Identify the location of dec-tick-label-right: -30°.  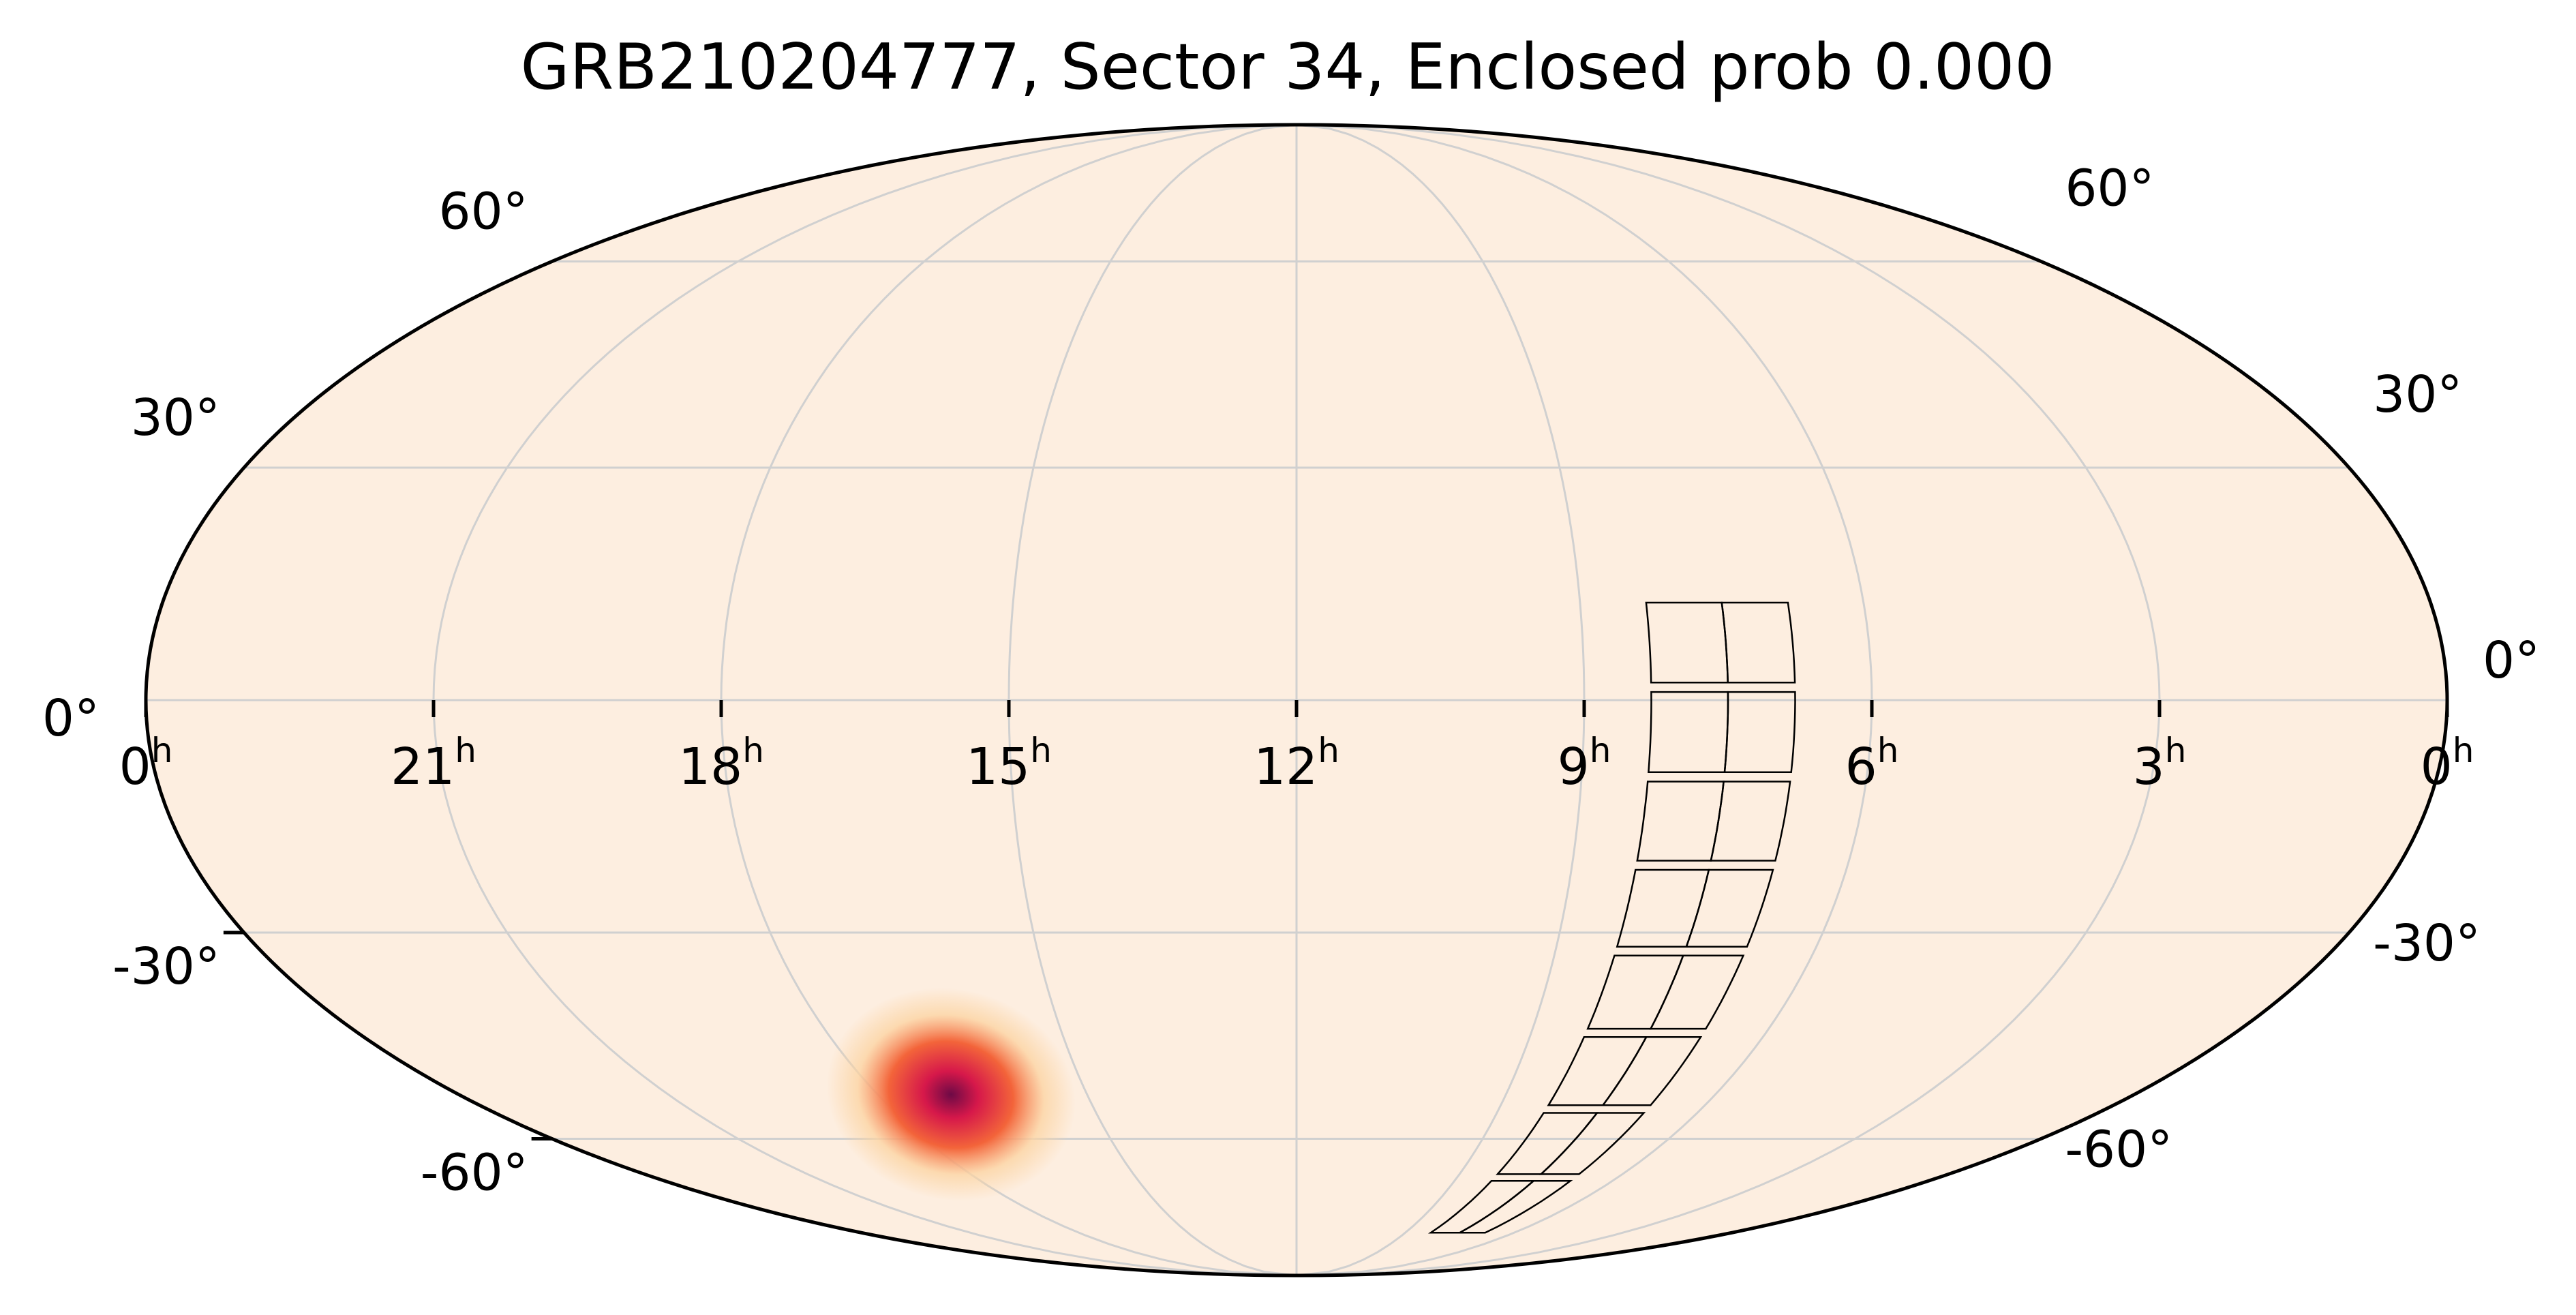
(2427, 943).